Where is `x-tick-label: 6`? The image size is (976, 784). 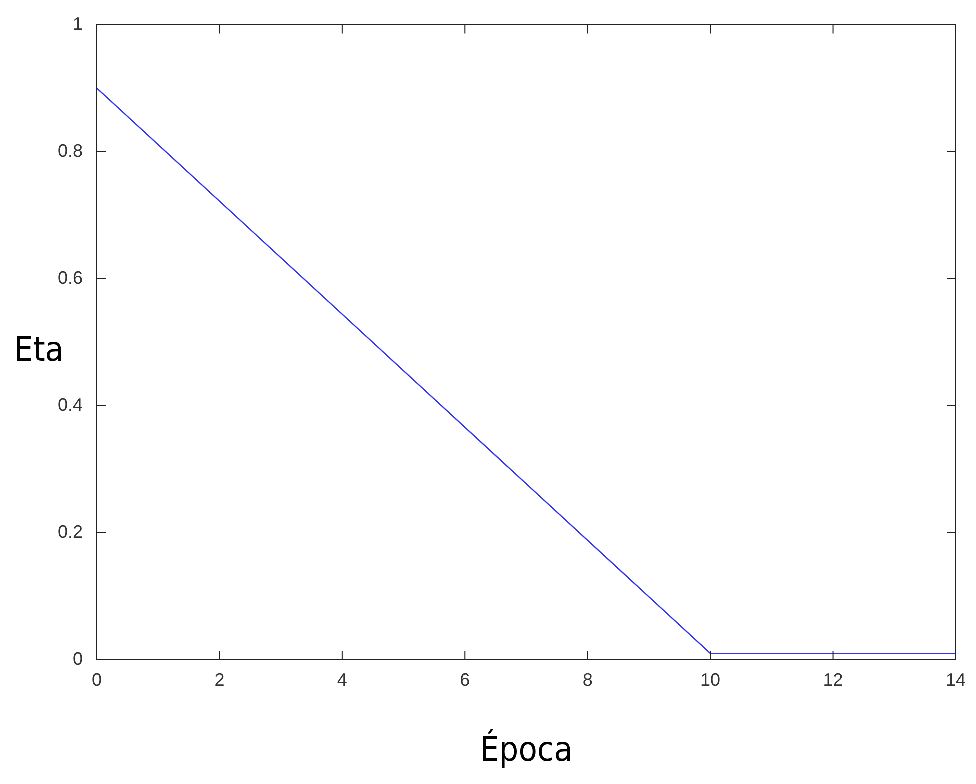
x-tick-label: 6 is located at coordinates (465, 680).